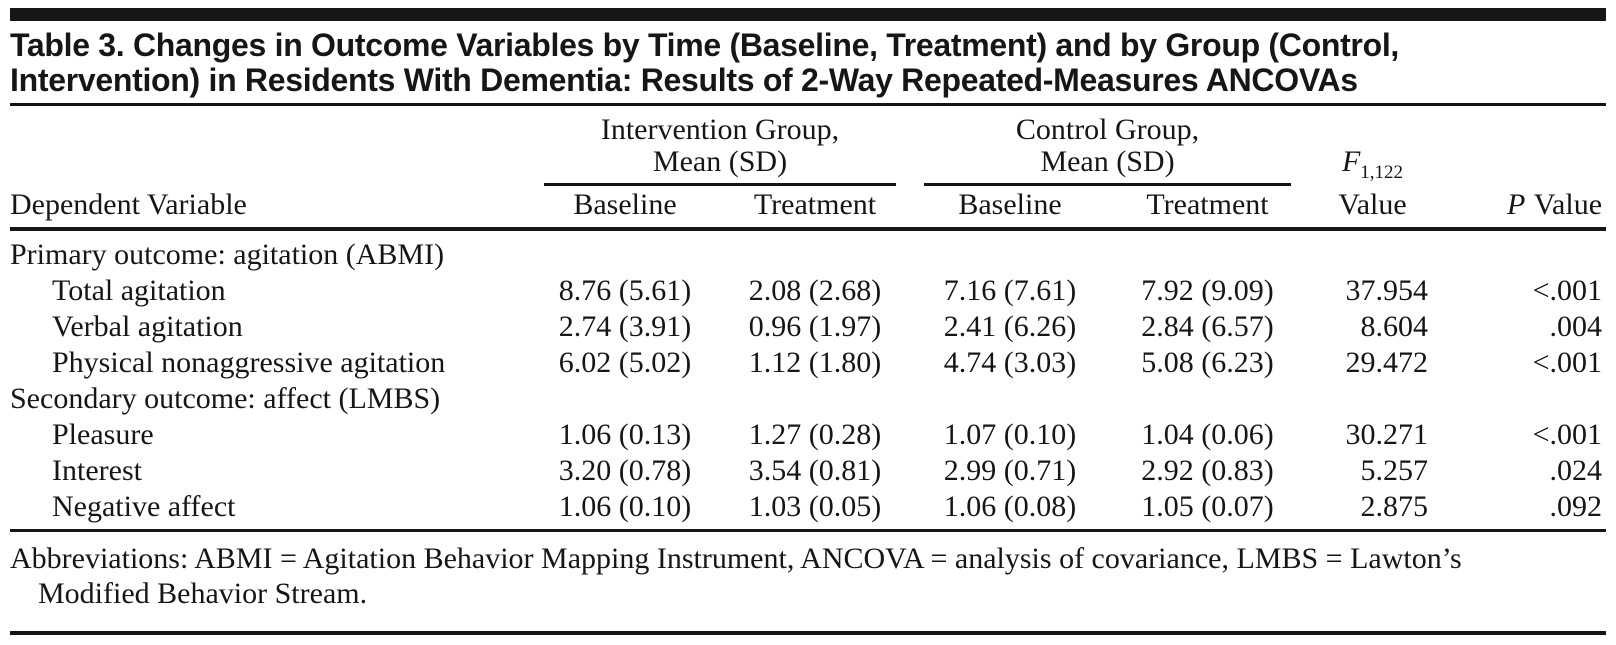  I want to click on column-header-intervention-baseline: Baseline, so click(625, 208).